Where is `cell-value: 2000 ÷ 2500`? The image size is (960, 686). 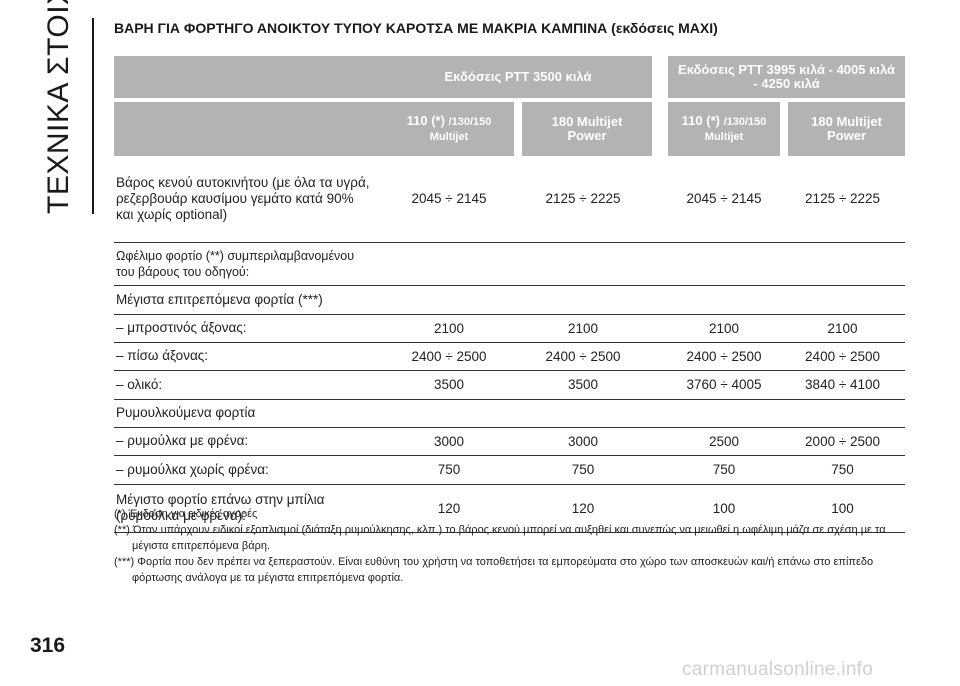
cell-value: 2000 ÷ 2500 is located at coordinates (843, 441).